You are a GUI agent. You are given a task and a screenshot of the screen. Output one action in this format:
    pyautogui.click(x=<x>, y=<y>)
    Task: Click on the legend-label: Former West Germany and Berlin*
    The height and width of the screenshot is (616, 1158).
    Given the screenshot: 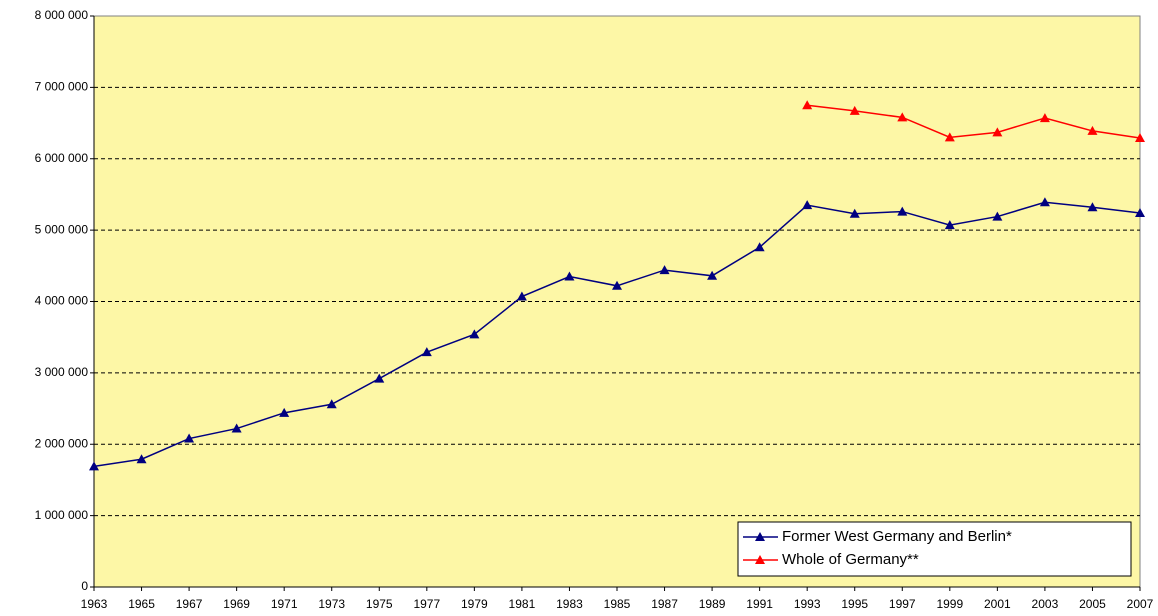 What is the action you would take?
    pyautogui.click(x=897, y=536)
    